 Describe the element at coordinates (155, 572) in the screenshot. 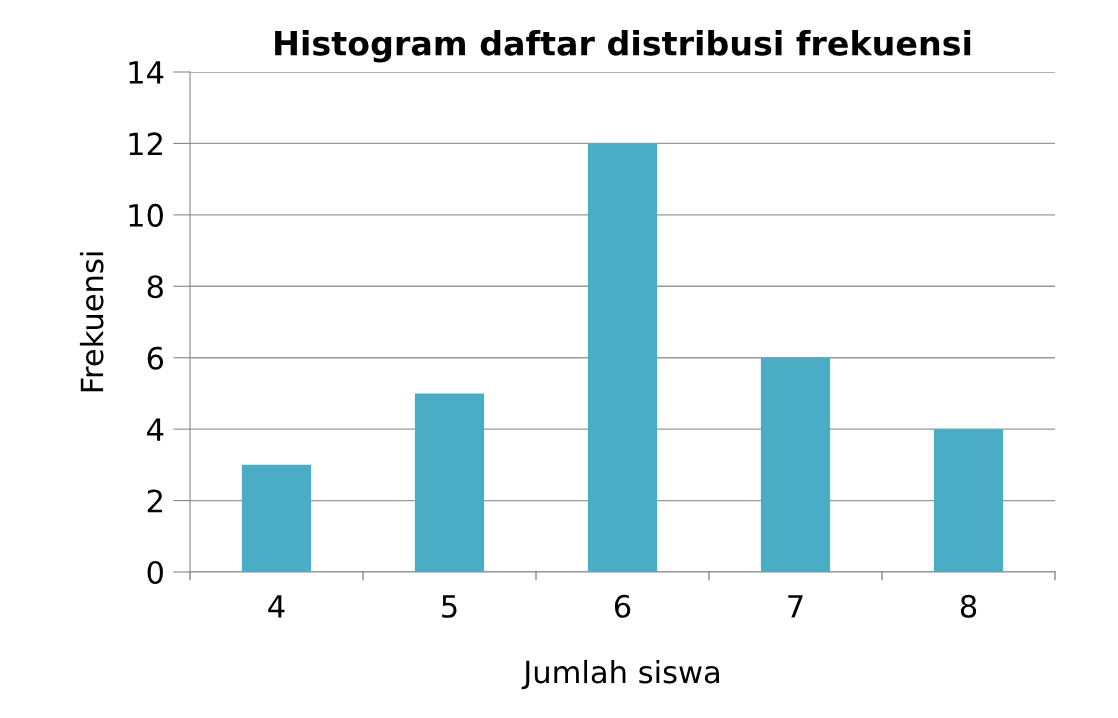

I see `y-tick-label: 0` at that location.